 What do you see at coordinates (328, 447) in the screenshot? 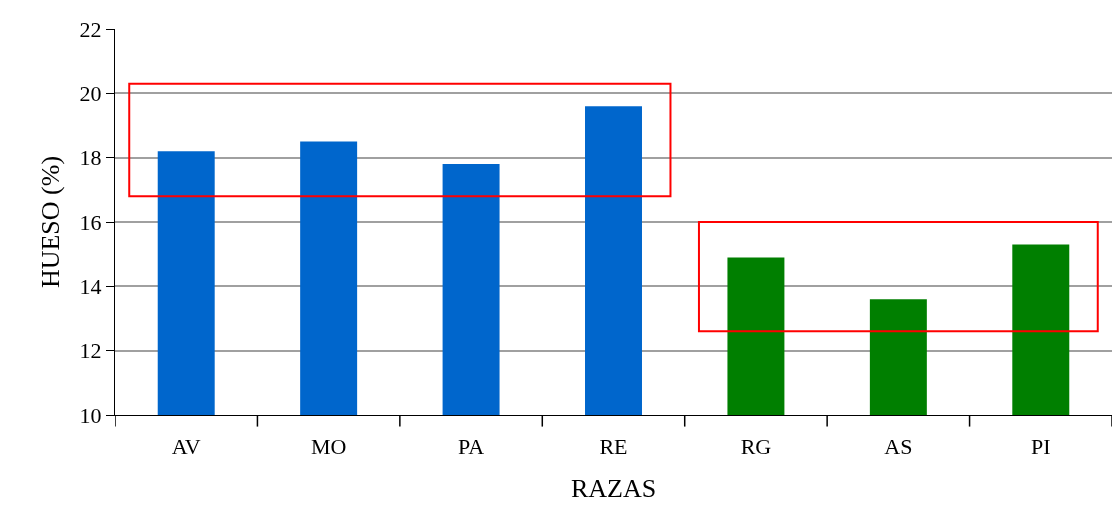
I see `x-tick-label: MO` at bounding box center [328, 447].